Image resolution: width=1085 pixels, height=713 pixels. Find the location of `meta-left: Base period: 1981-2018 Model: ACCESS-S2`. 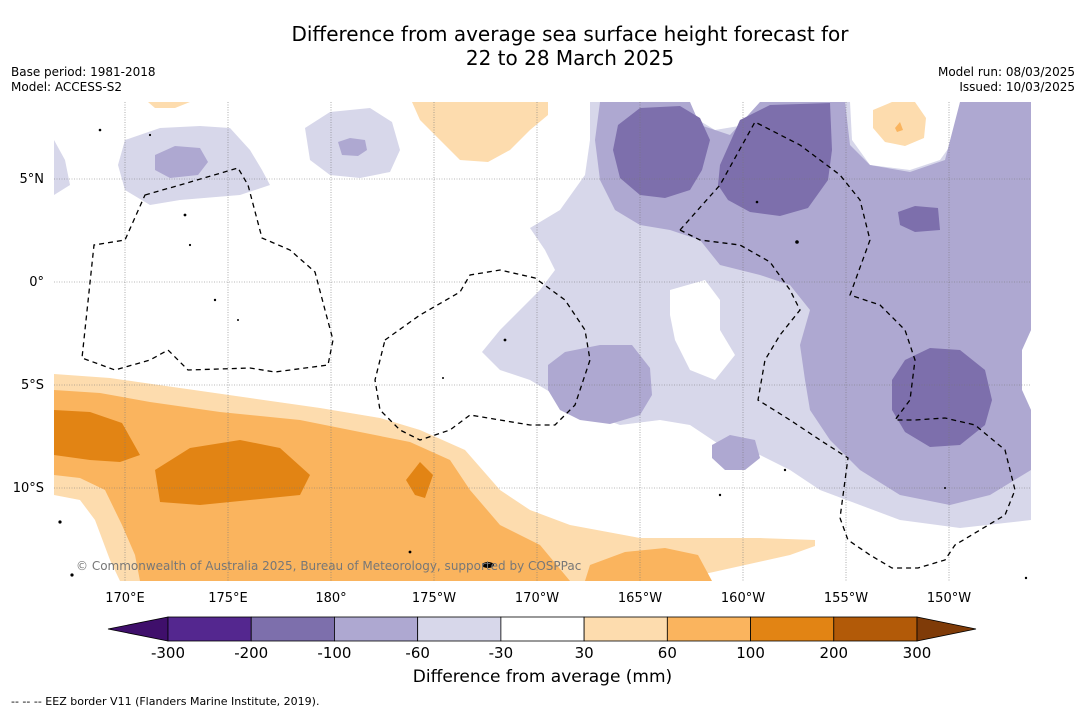

meta-left: Base period: 1981-2018 Model: ACCESS-S2 is located at coordinates (83, 80).